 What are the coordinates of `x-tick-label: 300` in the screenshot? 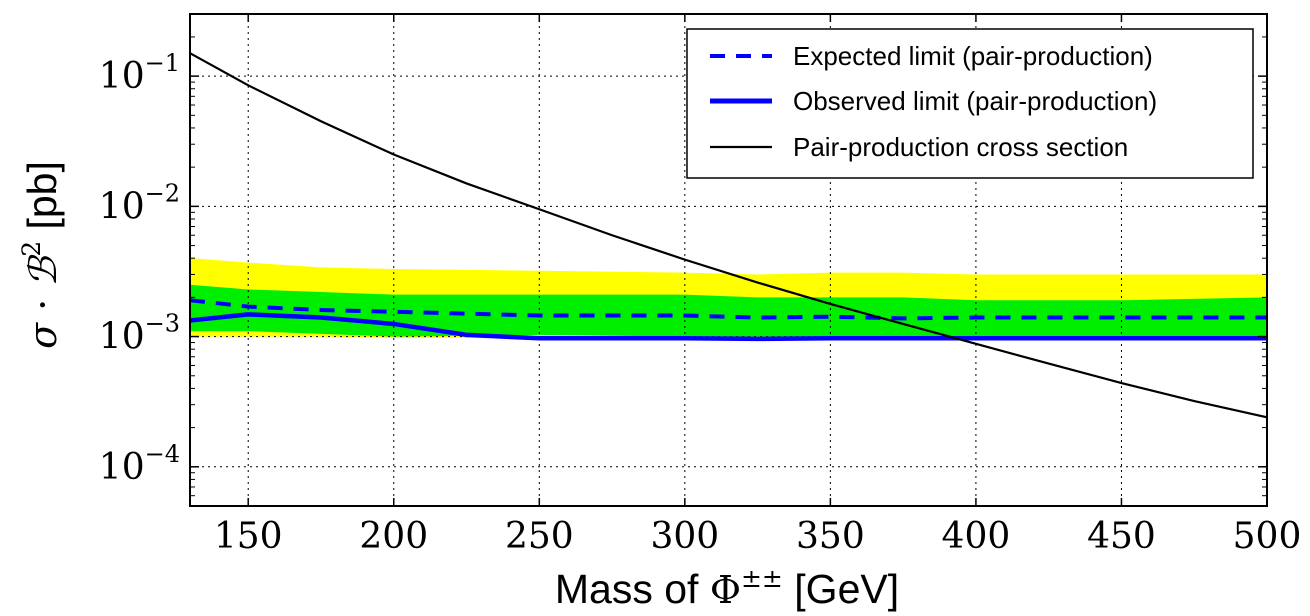 It's located at (684, 536).